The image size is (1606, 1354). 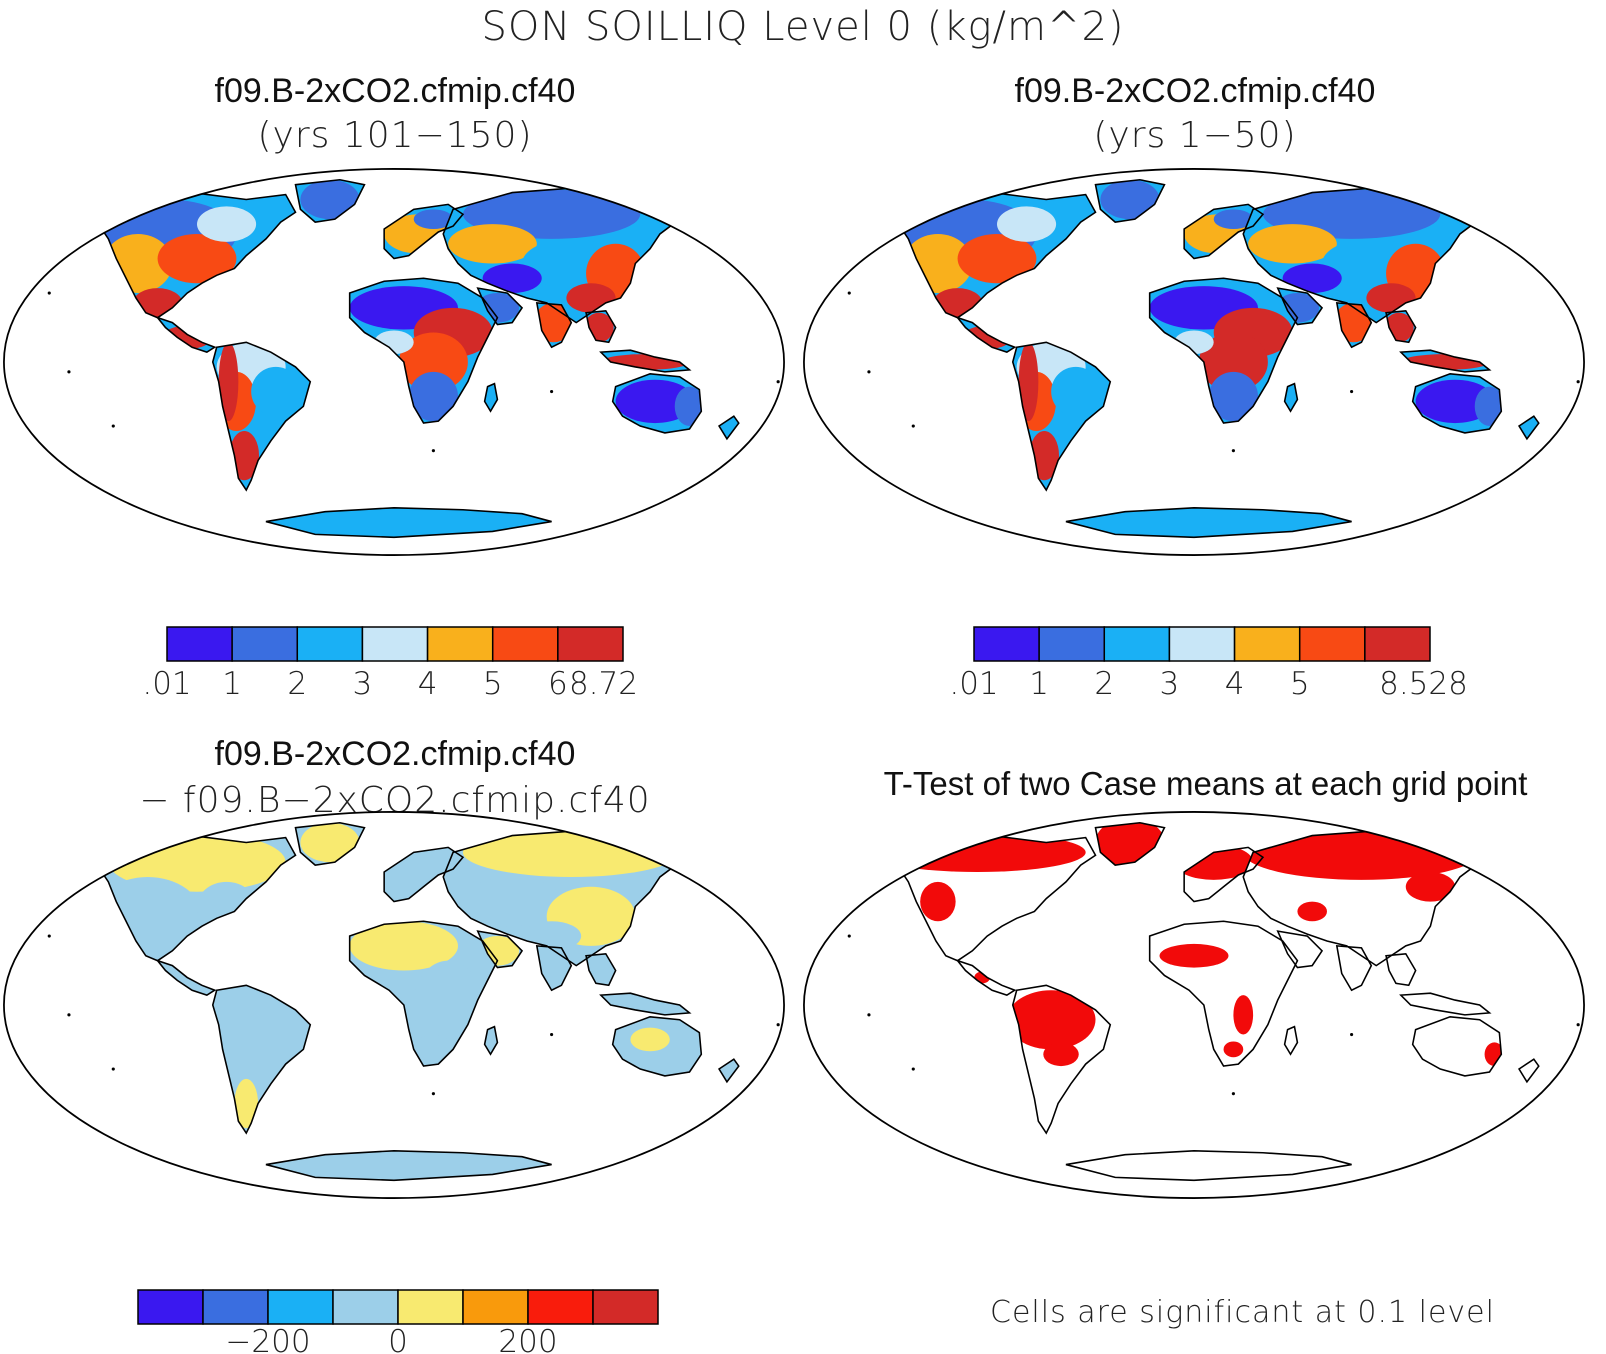 What do you see at coordinates (232, 684) in the screenshot?
I see `colorbar-label: 1` at bounding box center [232, 684].